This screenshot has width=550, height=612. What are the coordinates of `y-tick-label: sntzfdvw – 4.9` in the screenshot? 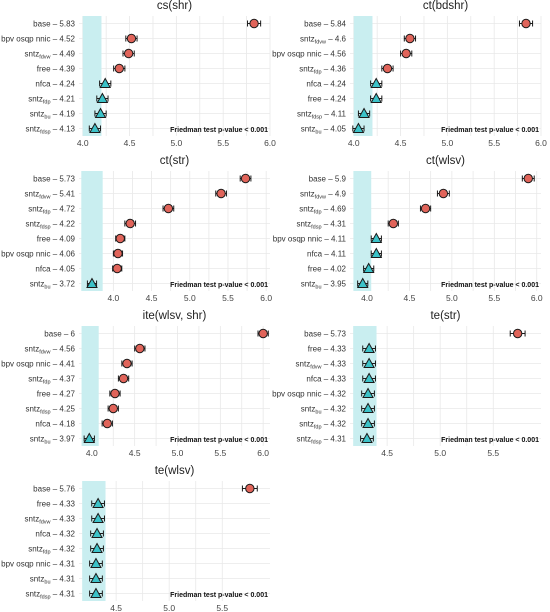 It's located at (323, 195).